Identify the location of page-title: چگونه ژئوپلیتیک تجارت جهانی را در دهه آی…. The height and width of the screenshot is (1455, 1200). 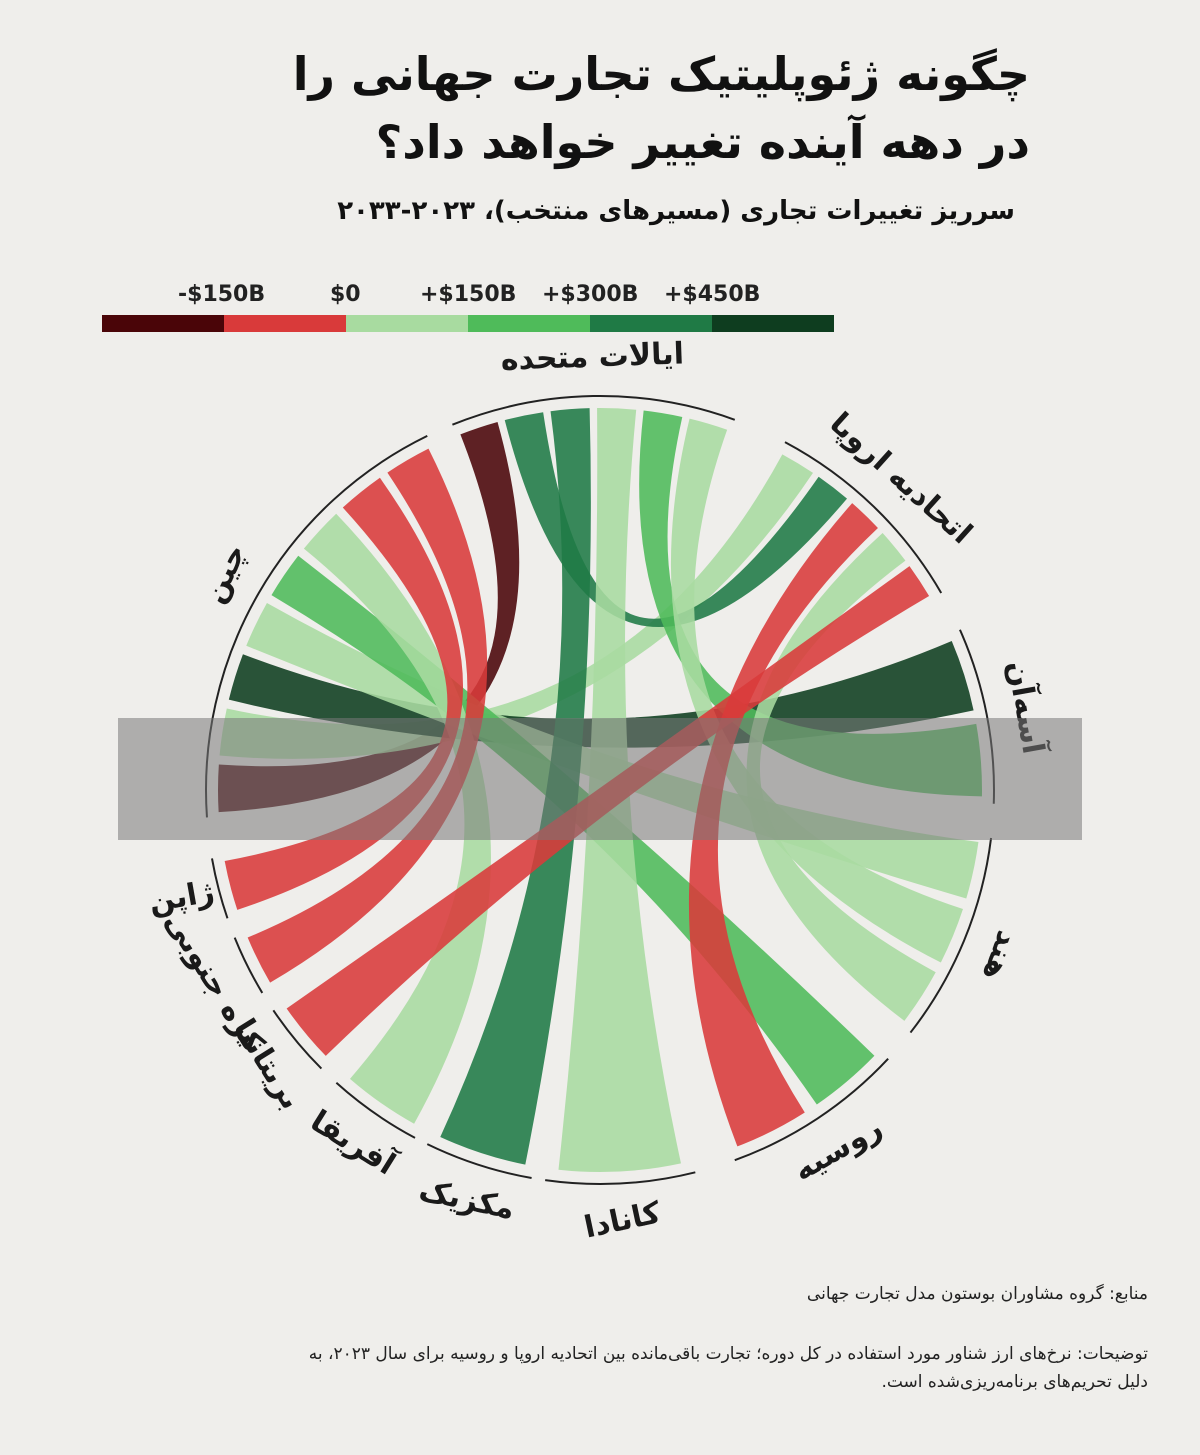
(580, 108).